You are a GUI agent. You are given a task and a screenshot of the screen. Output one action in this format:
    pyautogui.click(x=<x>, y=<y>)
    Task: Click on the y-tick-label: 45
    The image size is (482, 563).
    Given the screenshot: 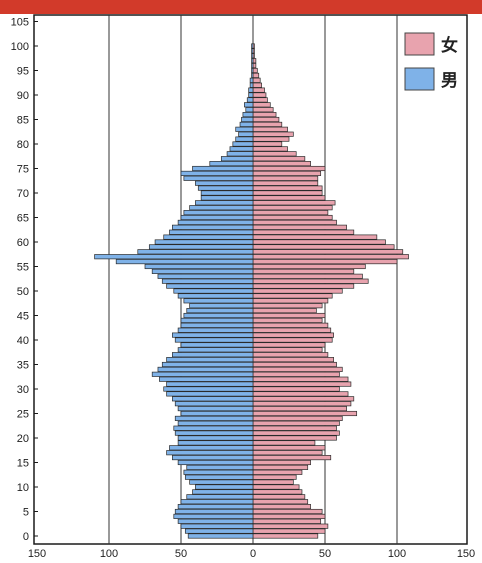 What is the action you would take?
    pyautogui.click(x=23, y=317)
    